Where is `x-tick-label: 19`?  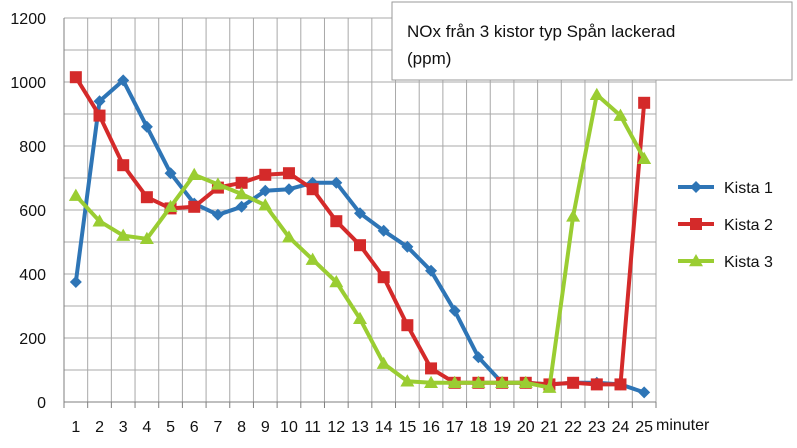
x-tick-label: 19 is located at coordinates (502, 427).